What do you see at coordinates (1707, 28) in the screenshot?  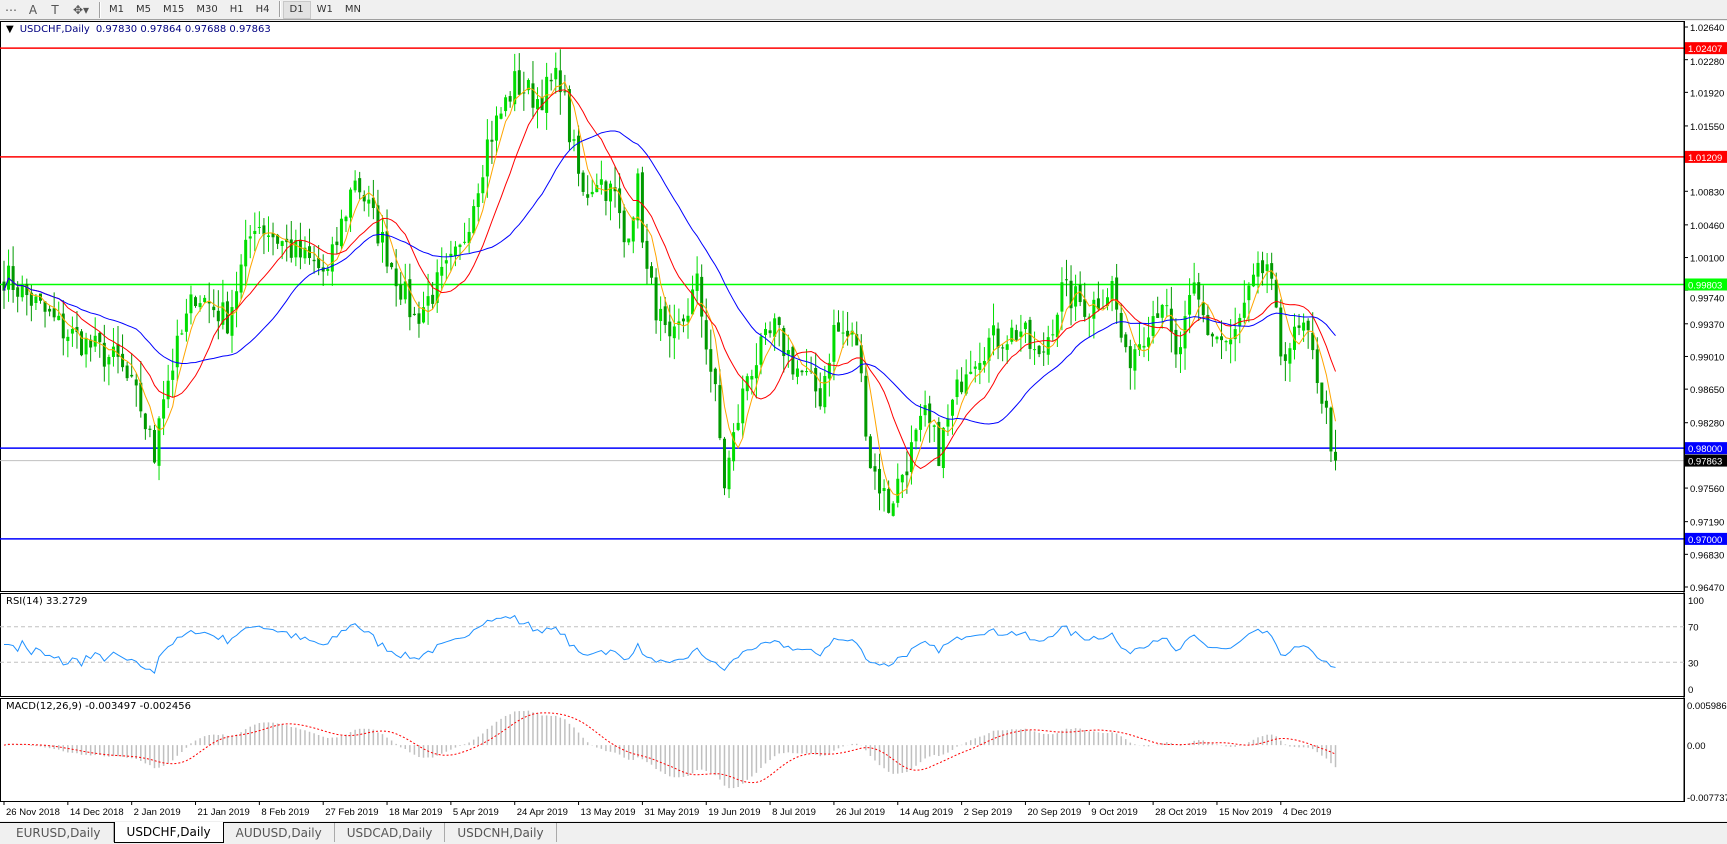 I see `price-tick-label: 1.02640` at bounding box center [1707, 28].